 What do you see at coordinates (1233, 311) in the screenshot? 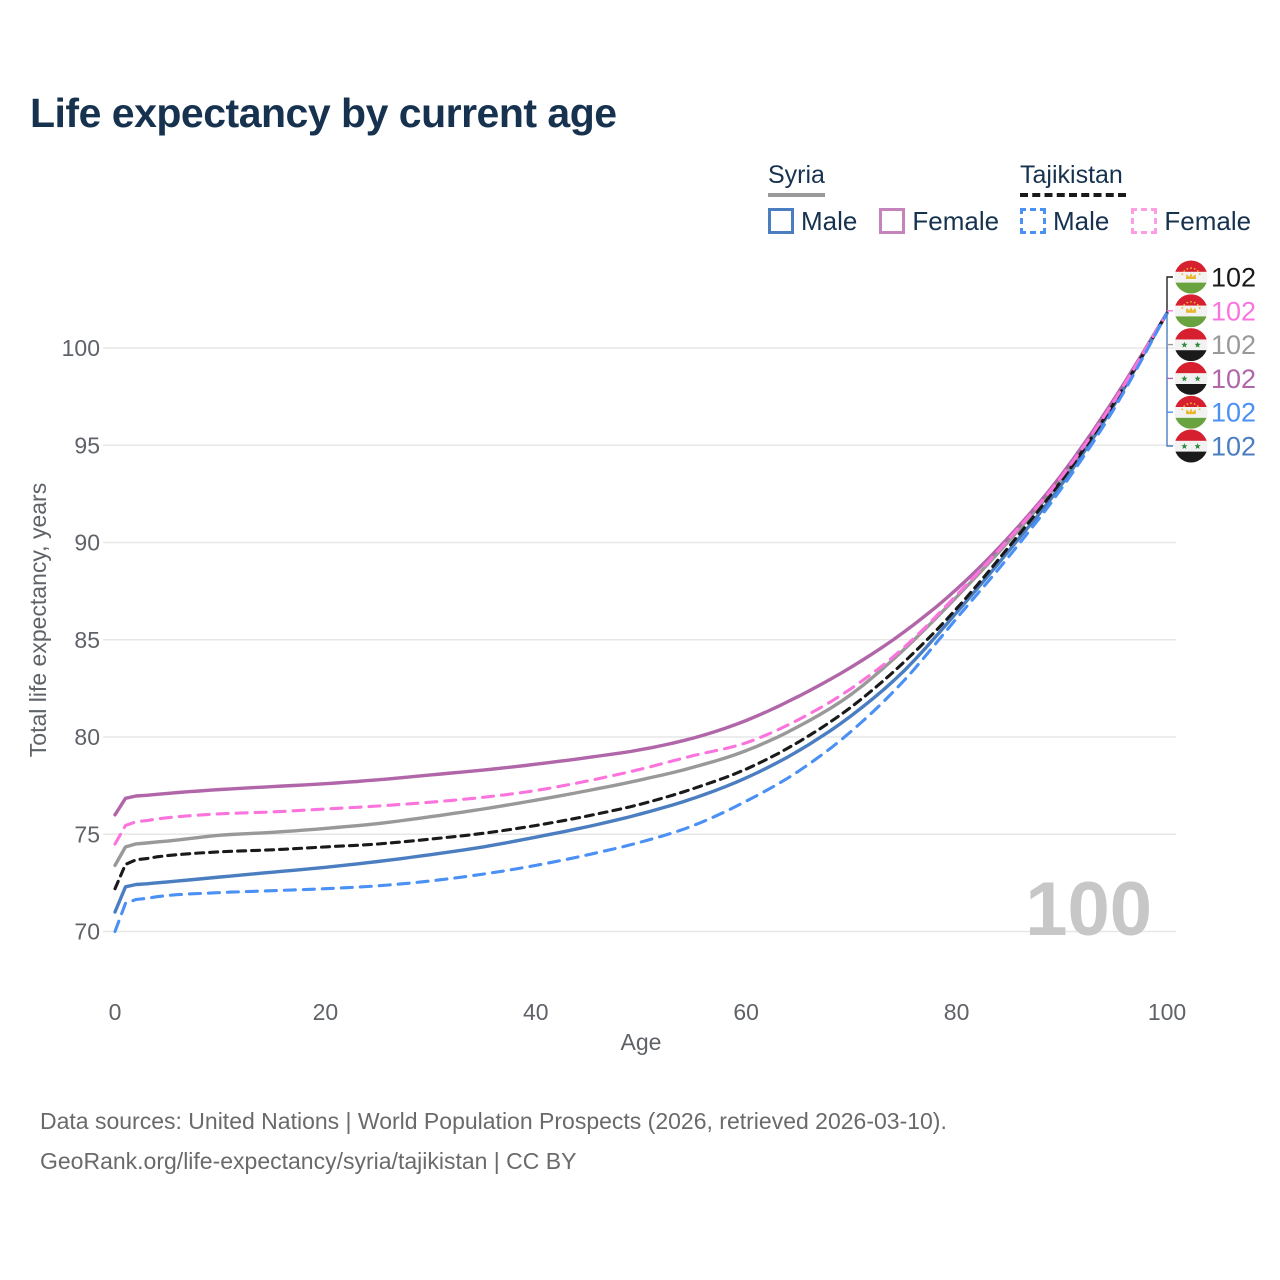
I see `end-label-tajikistan-female: 102` at bounding box center [1233, 311].